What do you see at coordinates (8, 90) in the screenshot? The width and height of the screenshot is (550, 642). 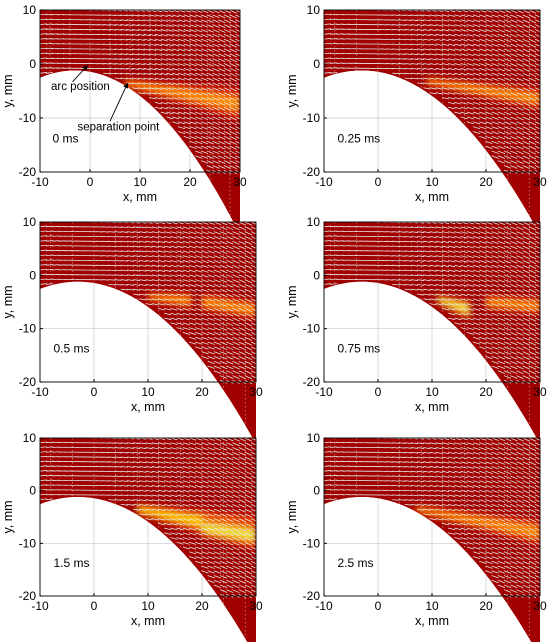 I see `y-axis-label: y, mm` at bounding box center [8, 90].